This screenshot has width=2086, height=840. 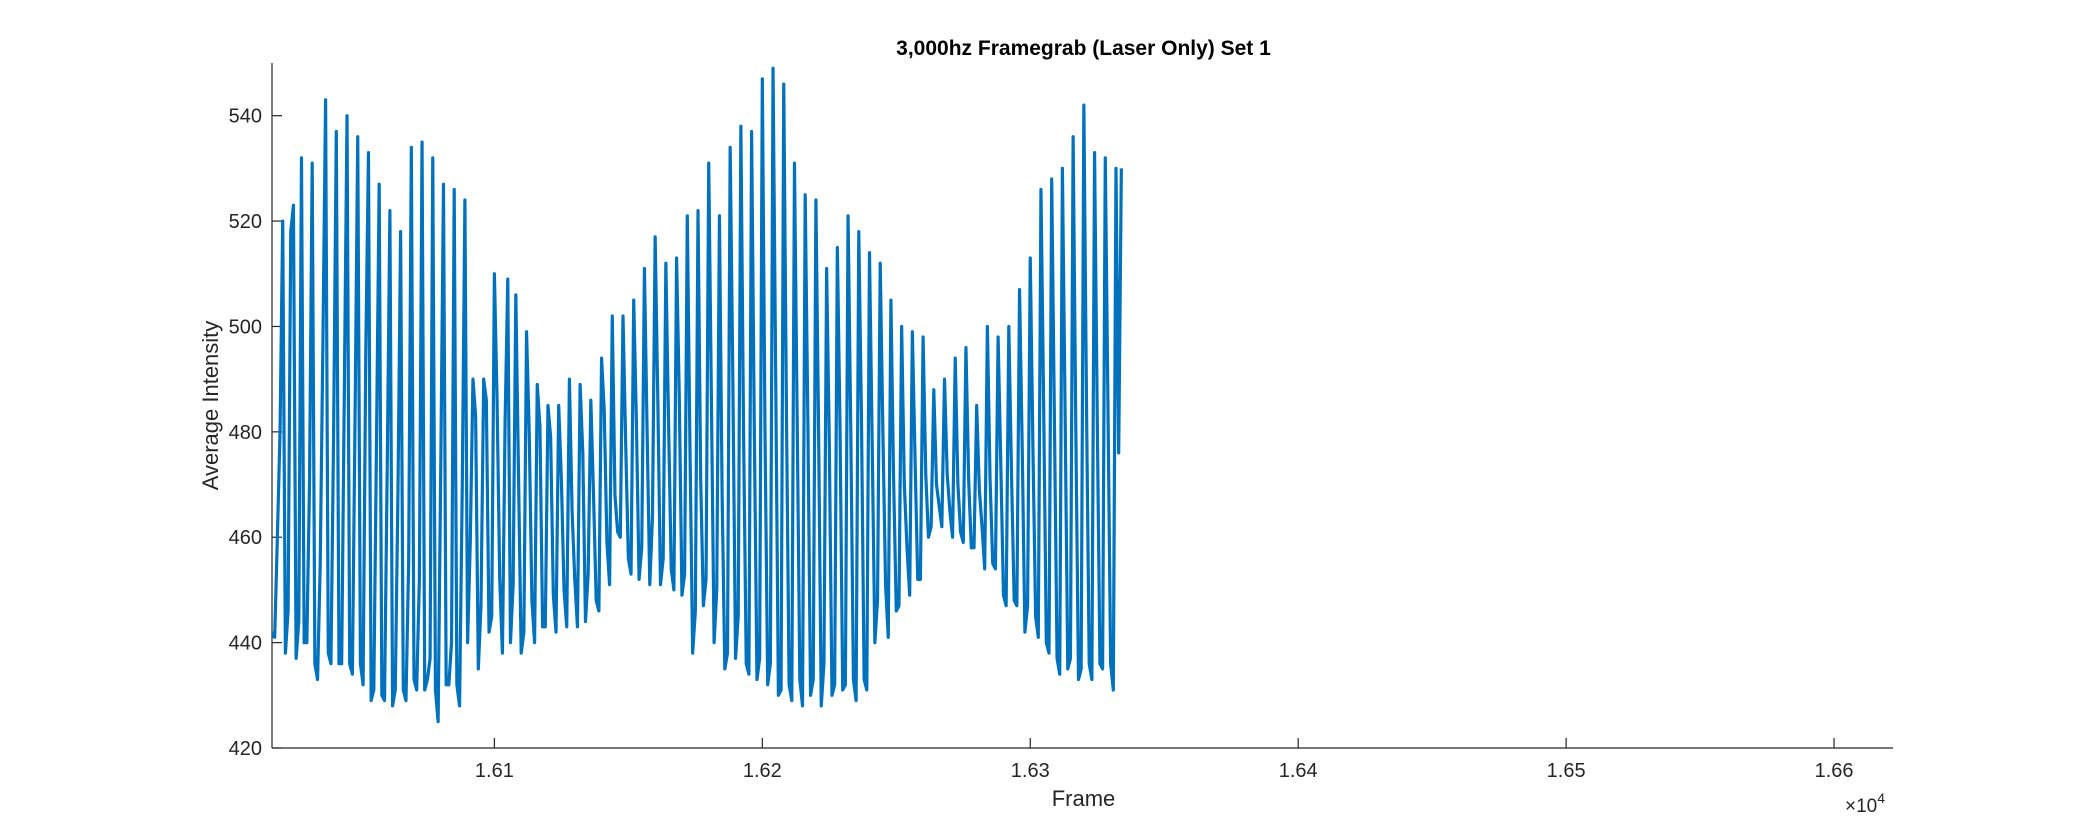 What do you see at coordinates (1881, 798) in the screenshot?
I see `x-axis-exponent-power: 4` at bounding box center [1881, 798].